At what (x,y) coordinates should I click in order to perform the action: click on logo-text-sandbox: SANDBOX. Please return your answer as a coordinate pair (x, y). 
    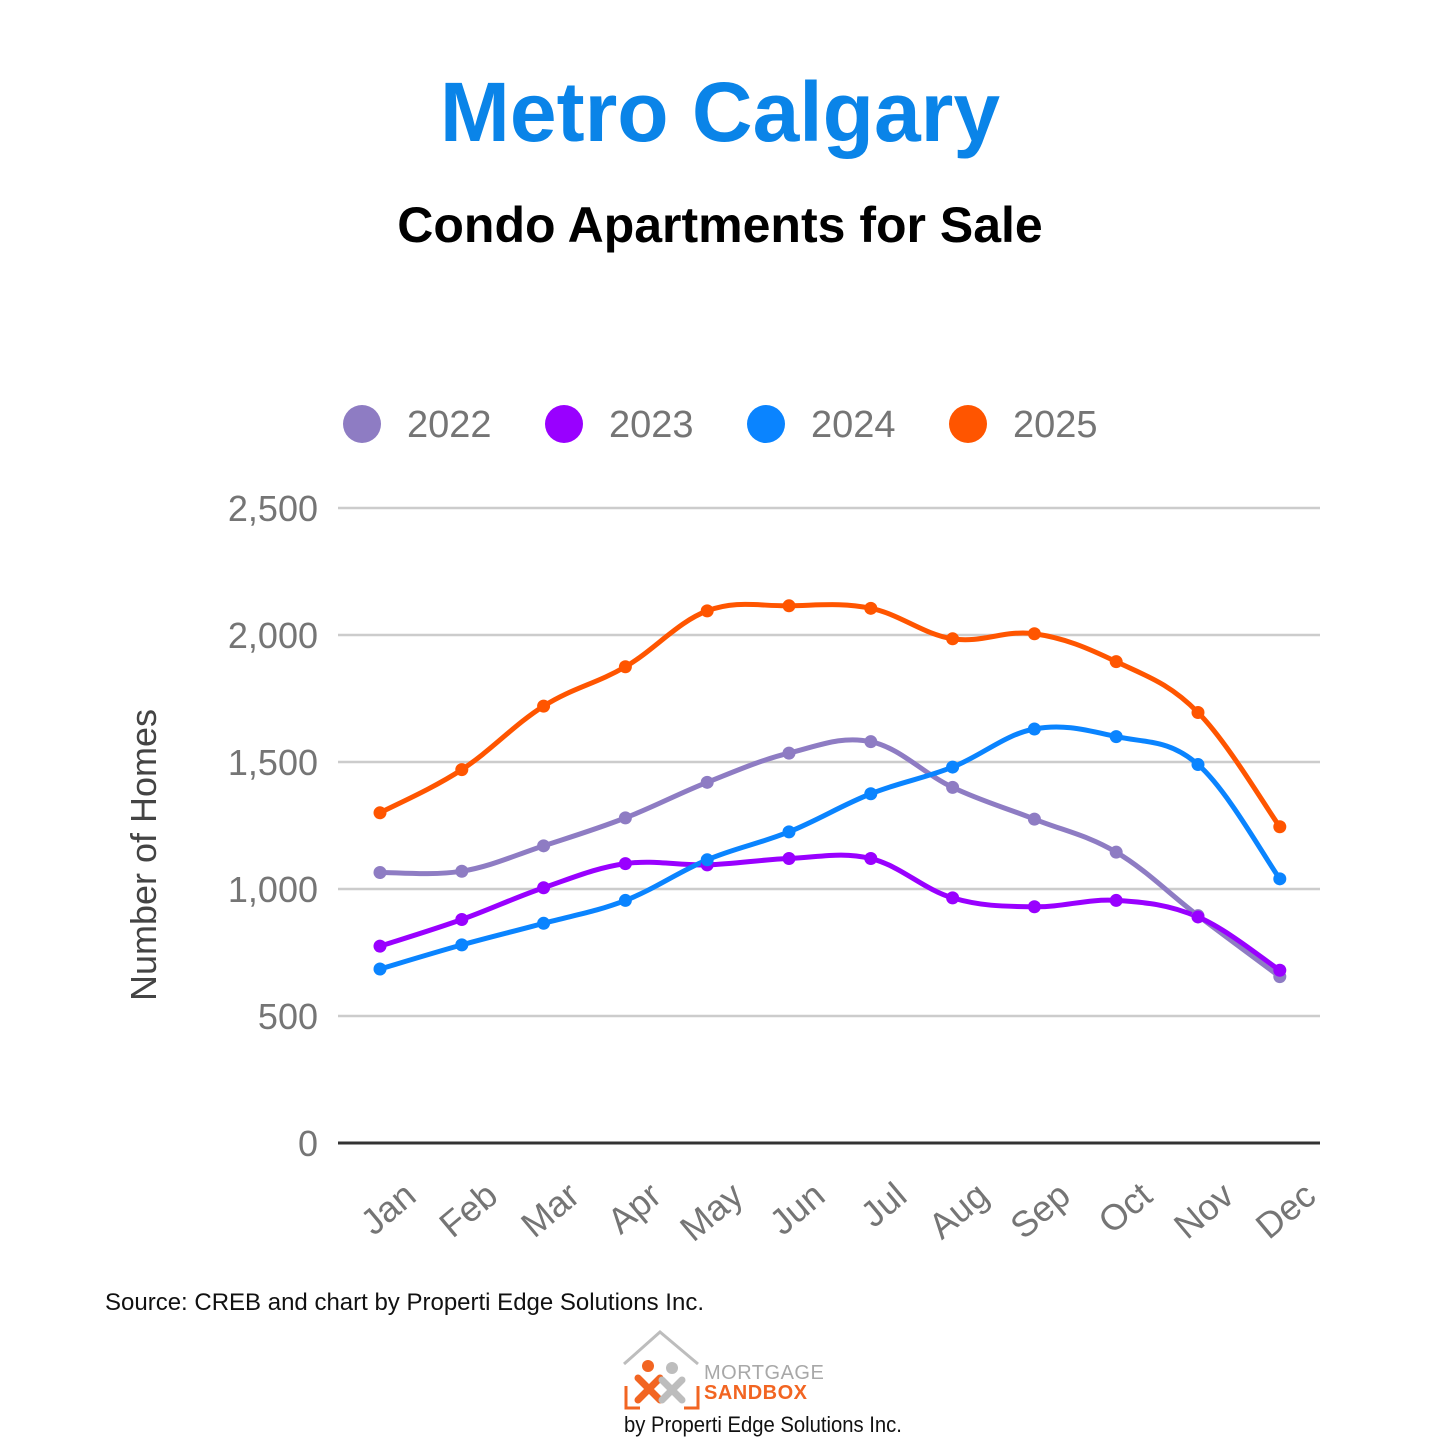
    Looking at the image, I should click on (756, 1393).